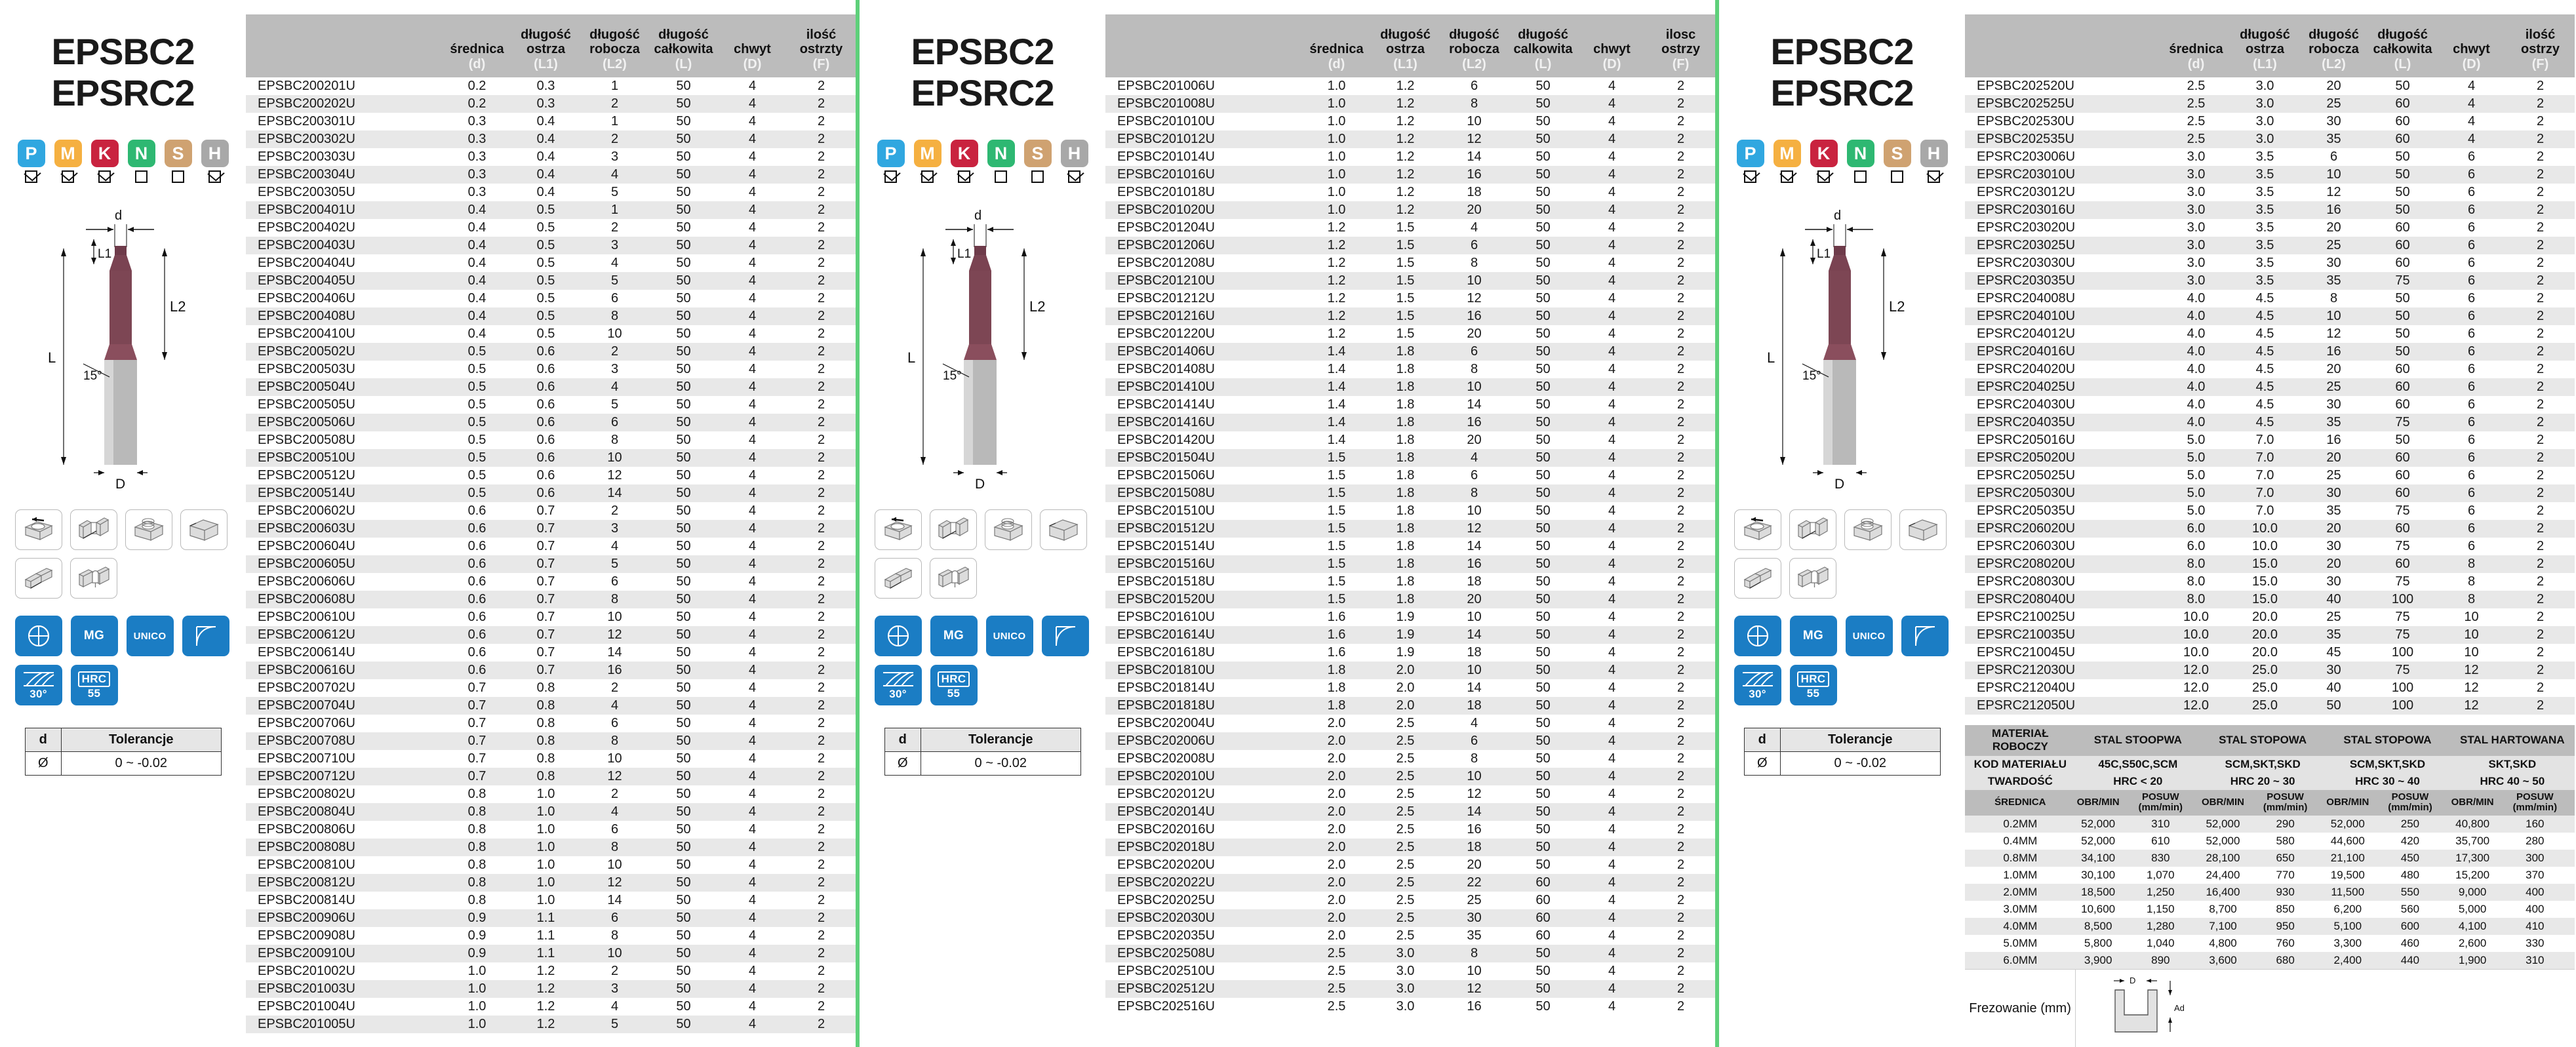 This screenshot has width=2576, height=1047. I want to click on table-row: EPSRC203012U 3.0 3.5 12 50 6 2, so click(2270, 192).